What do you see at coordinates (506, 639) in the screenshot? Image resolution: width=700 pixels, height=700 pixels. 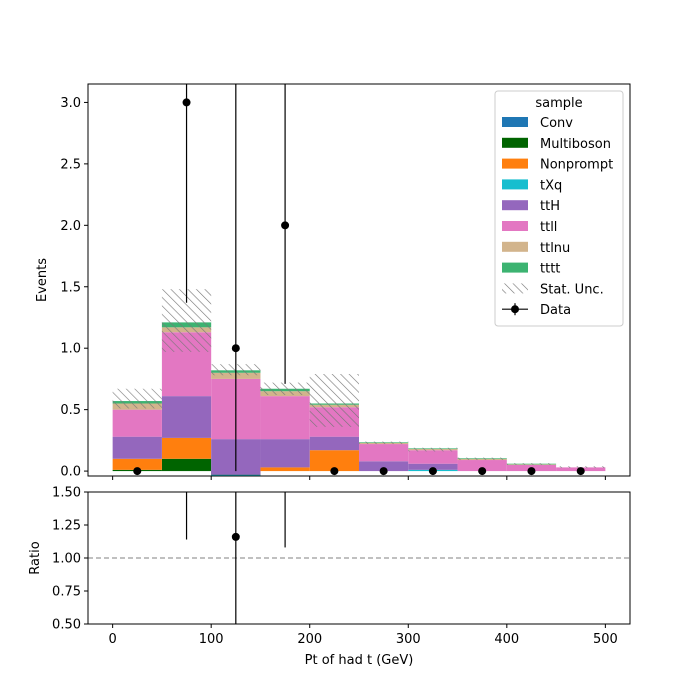 I see `x-tick-label-4: 400` at bounding box center [506, 639].